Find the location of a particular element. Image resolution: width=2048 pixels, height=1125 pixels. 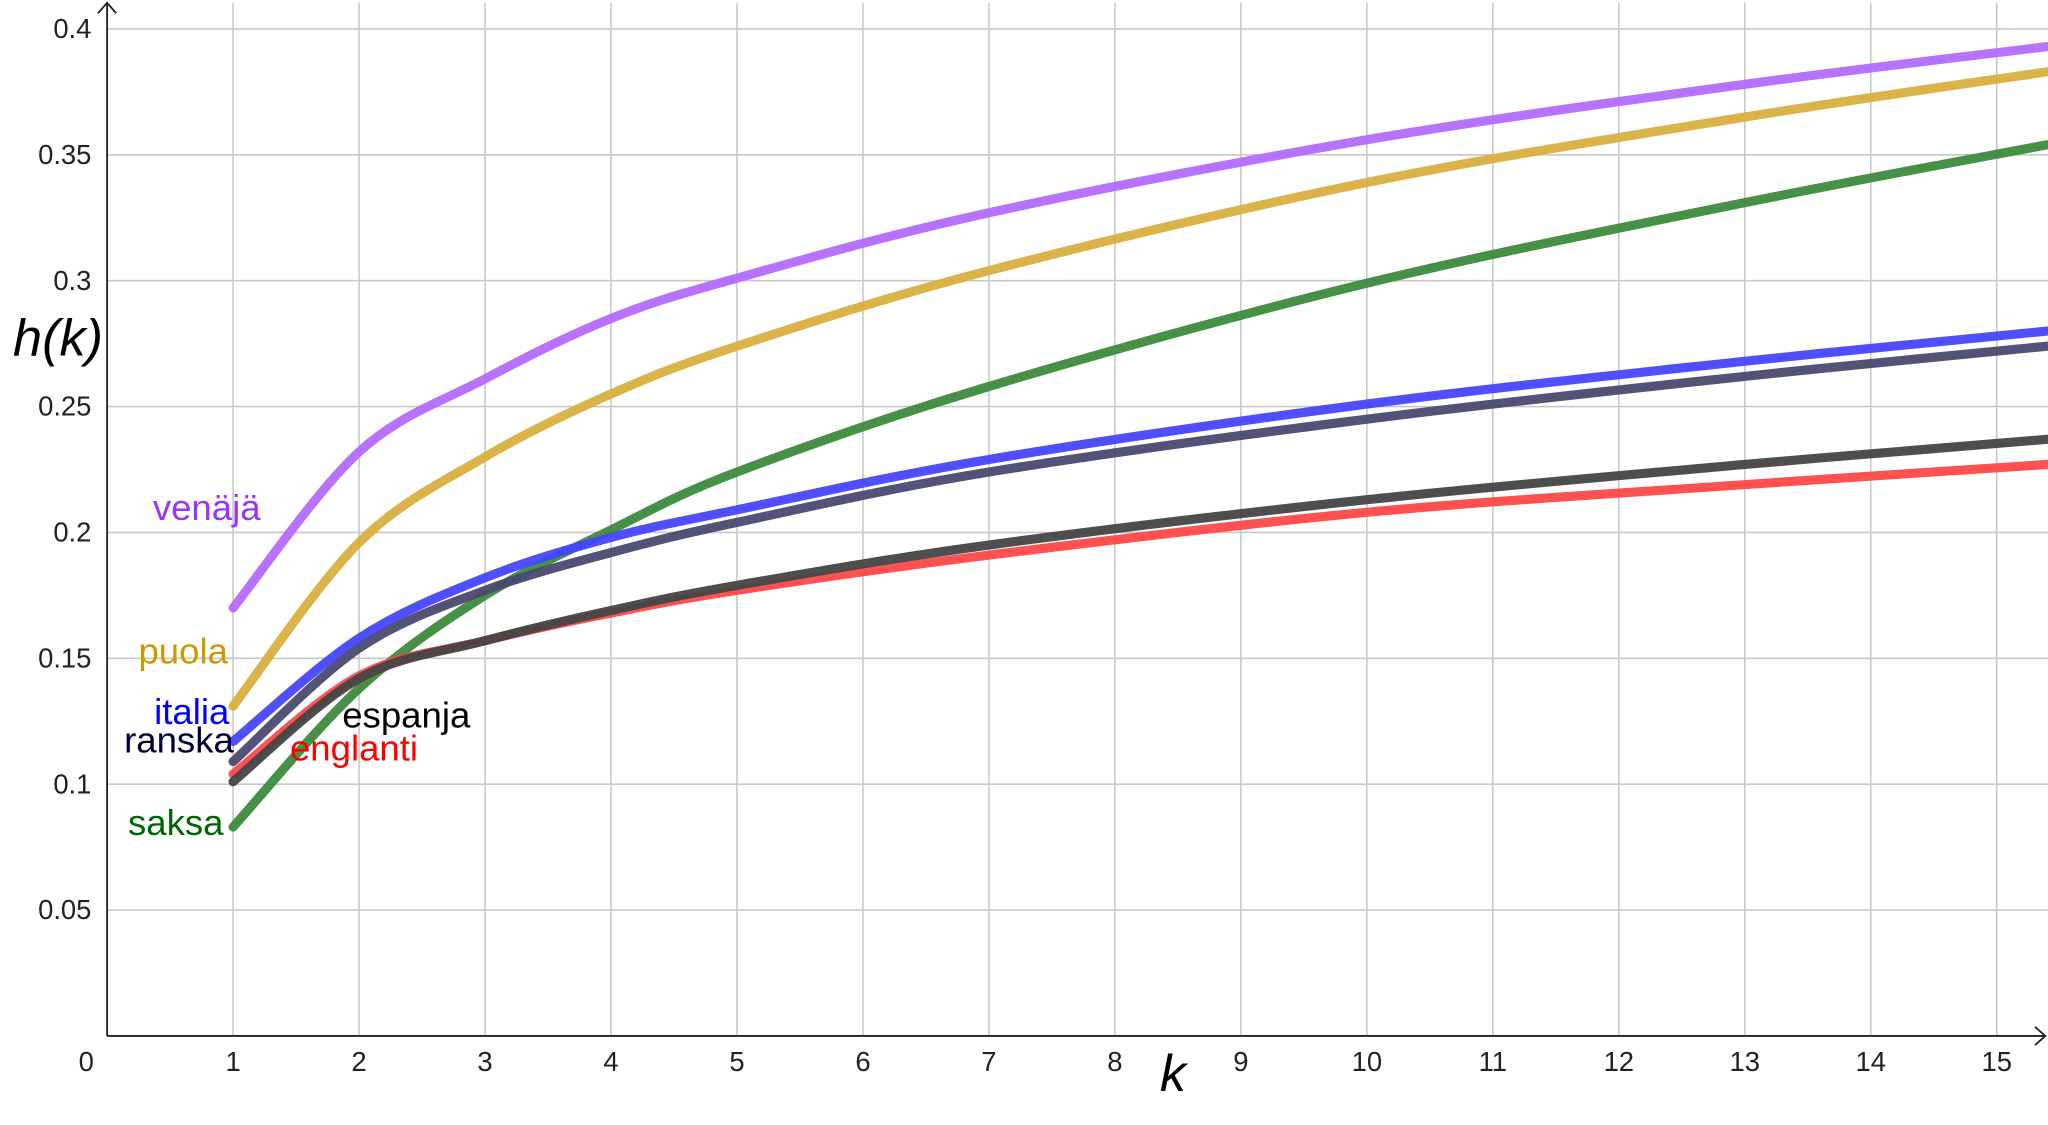

series-label-venäjä: venäjä is located at coordinates (207, 507).